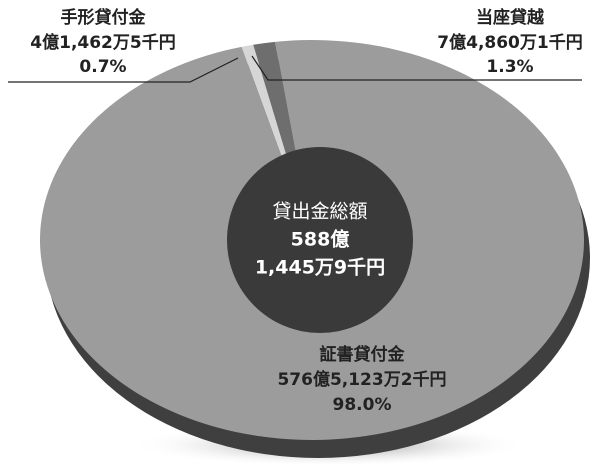 The image size is (592, 472). Describe the element at coordinates (362, 405) in the screenshot. I see `label-percent: 98.0%` at that location.